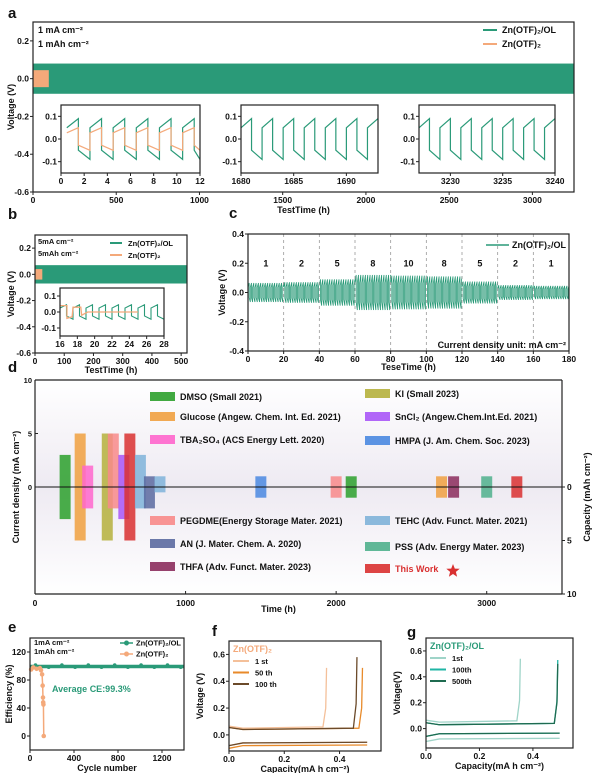 The width and height of the screenshot is (600, 773). I want to click on legend-label: AN (J. Mater. Chem. A. 2020), so click(240, 544).